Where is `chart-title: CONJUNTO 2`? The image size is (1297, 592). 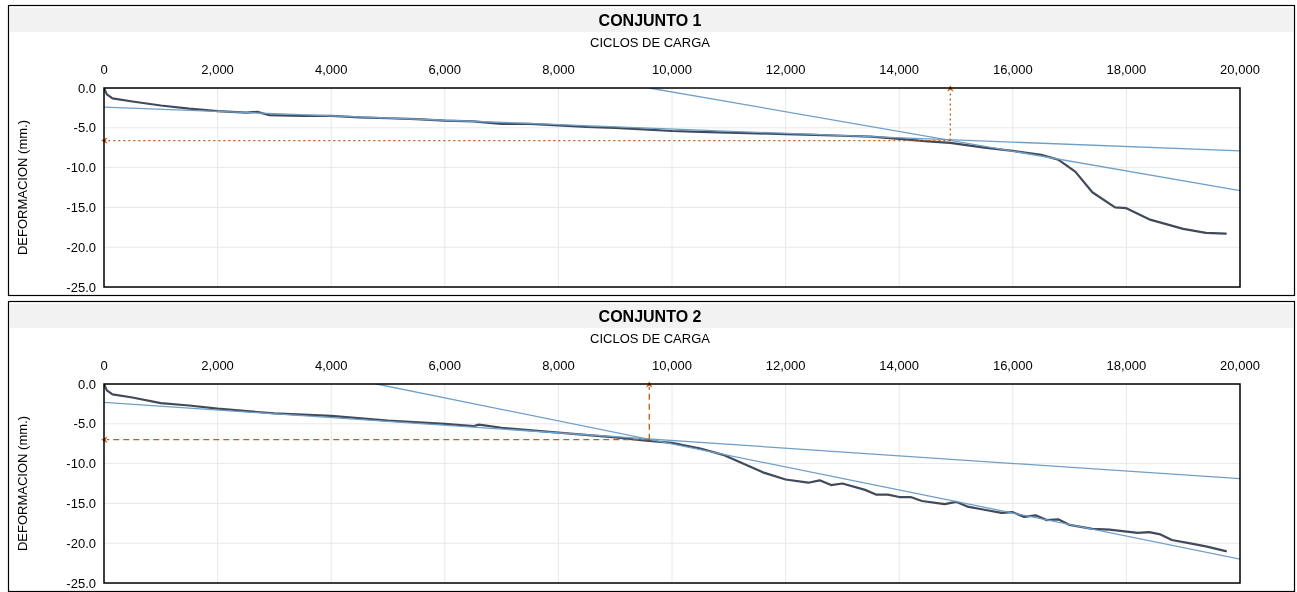 chart-title: CONJUNTO 2 is located at coordinates (650, 316).